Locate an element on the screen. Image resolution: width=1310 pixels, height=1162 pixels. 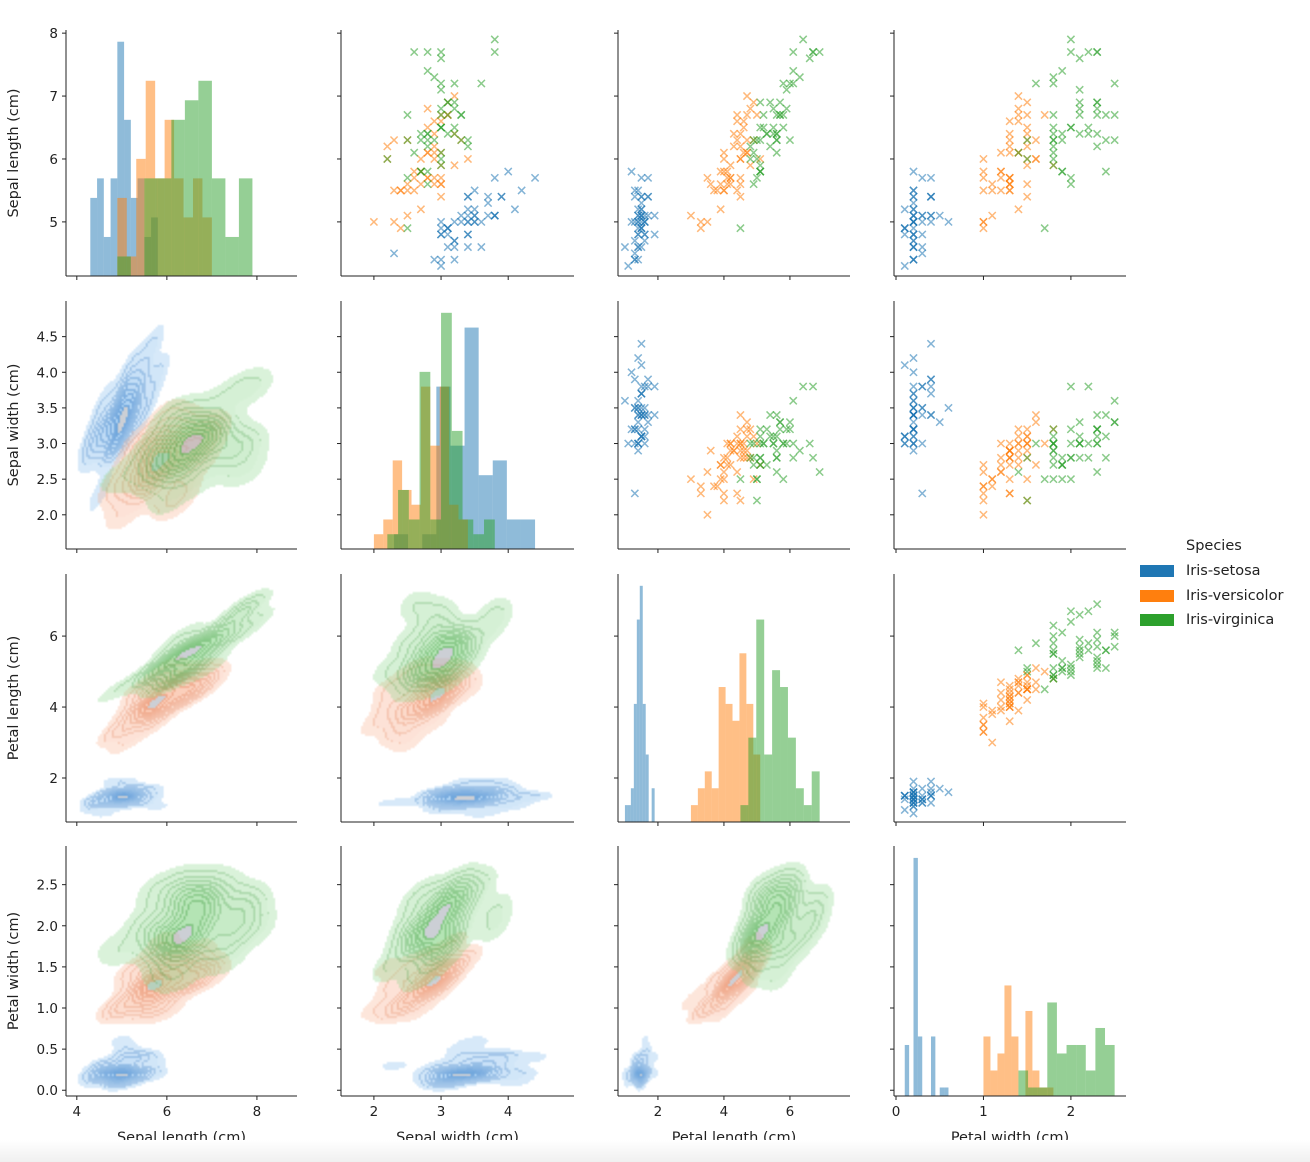
y-tick-label: 4 is located at coordinates (53, 708).